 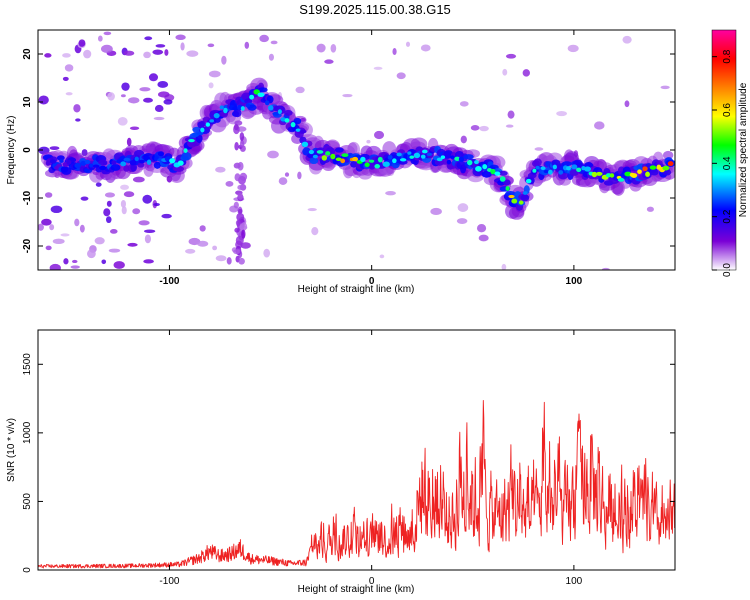 What do you see at coordinates (27, 432) in the screenshot?
I see `snr-y-tick-label: 1000` at bounding box center [27, 432].